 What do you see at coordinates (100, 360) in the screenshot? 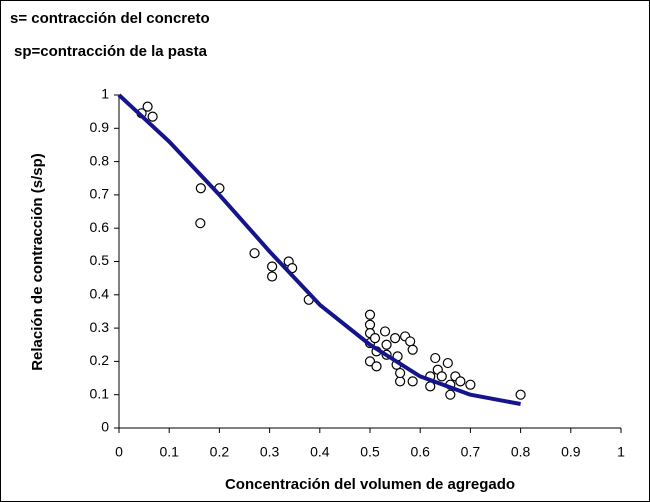
I see `y-tick-label: 0.2` at bounding box center [100, 360].